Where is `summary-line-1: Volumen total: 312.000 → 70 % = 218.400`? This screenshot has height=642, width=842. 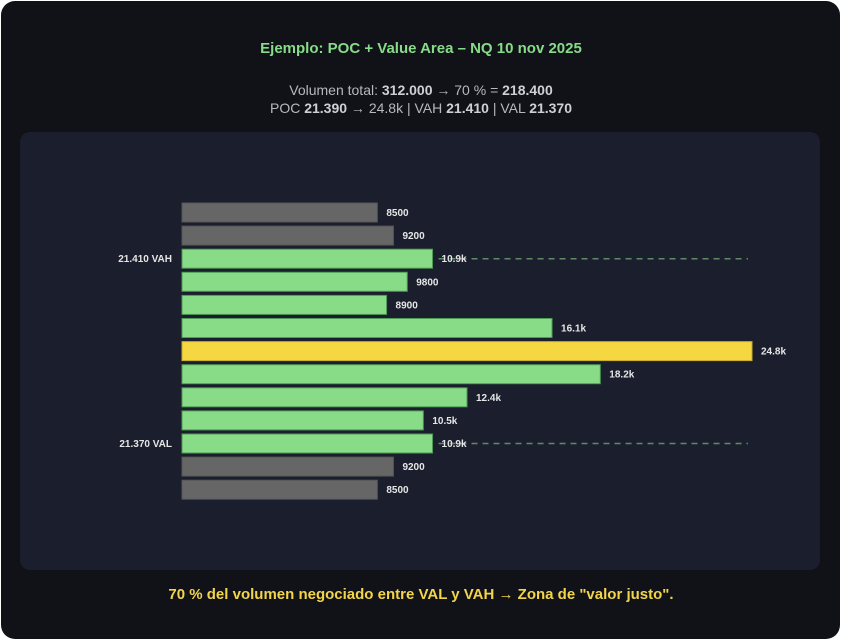
summary-line-1: Volumen total: 312.000 → 70 % = 218.400 is located at coordinates (421, 90).